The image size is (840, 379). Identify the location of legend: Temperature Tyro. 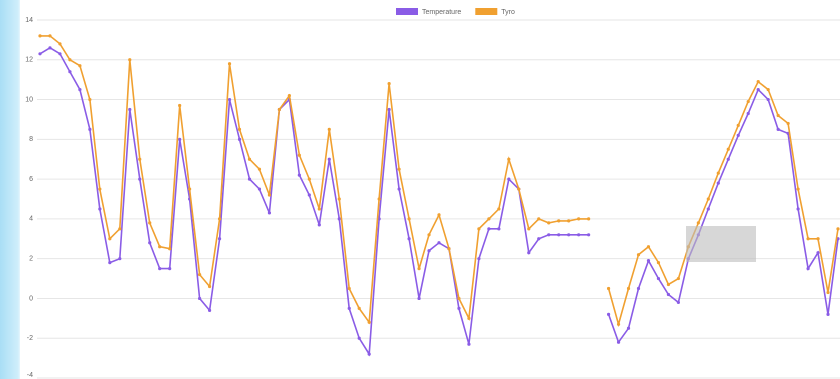
(455, 12).